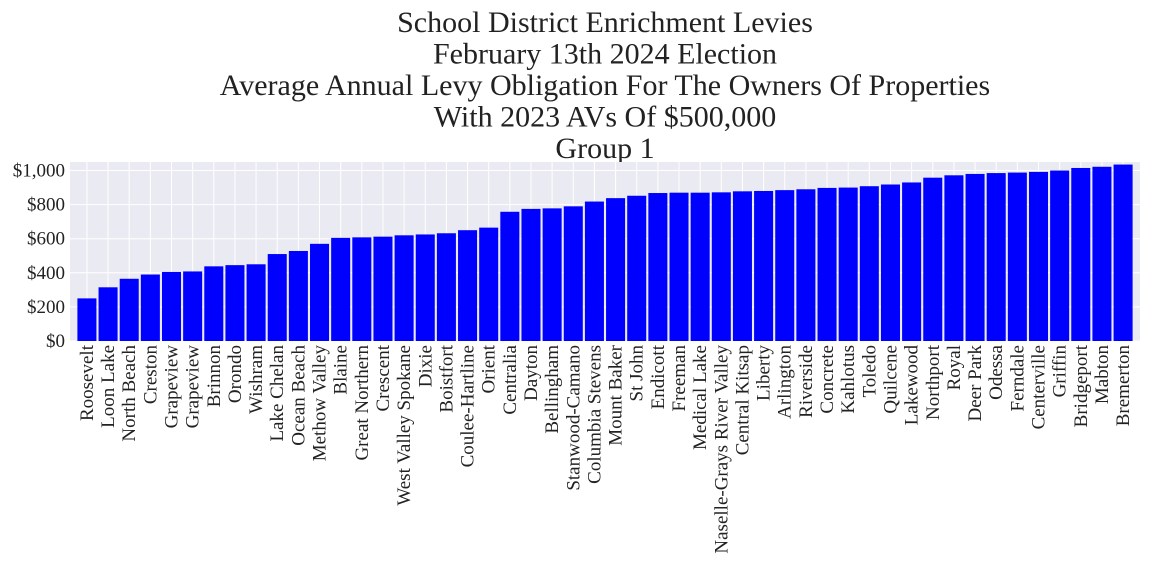  Describe the element at coordinates (975, 383) in the screenshot. I see `x-category-label: Deer Park` at that location.